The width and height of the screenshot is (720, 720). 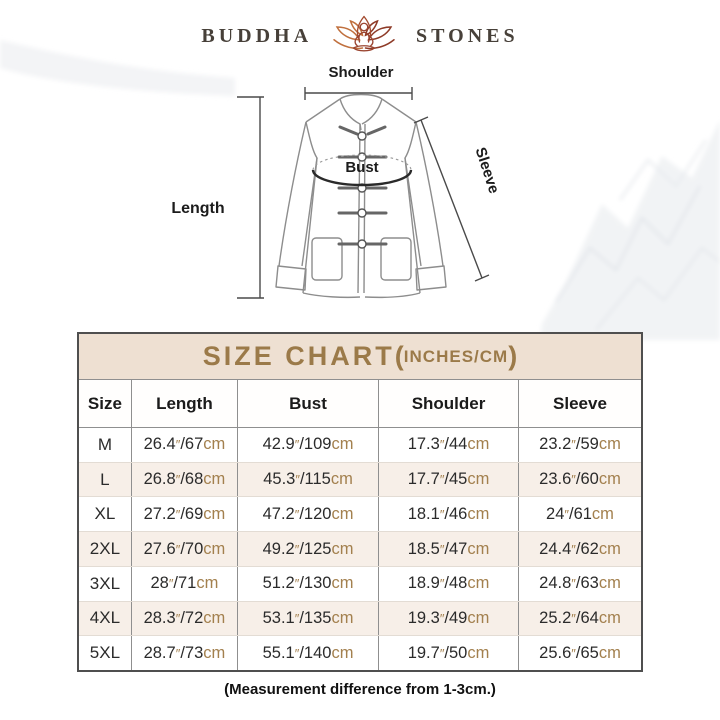 I want to click on measurement-cell: 23.6 ″/60 cm, so click(x=580, y=479).